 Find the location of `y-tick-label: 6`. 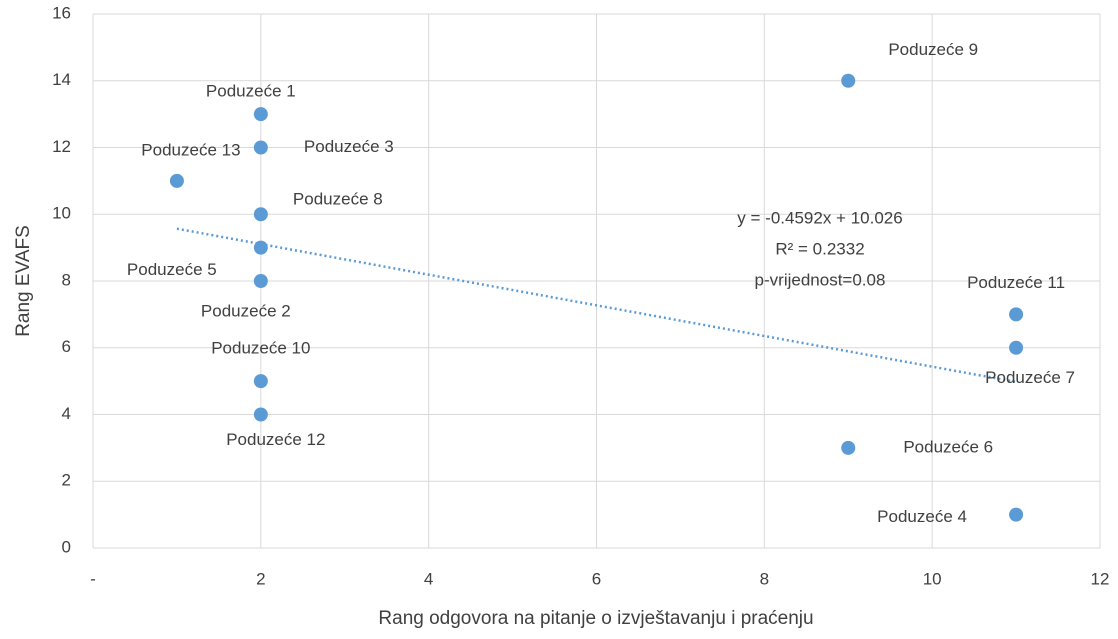

y-tick-label: 6 is located at coordinates (66, 346).